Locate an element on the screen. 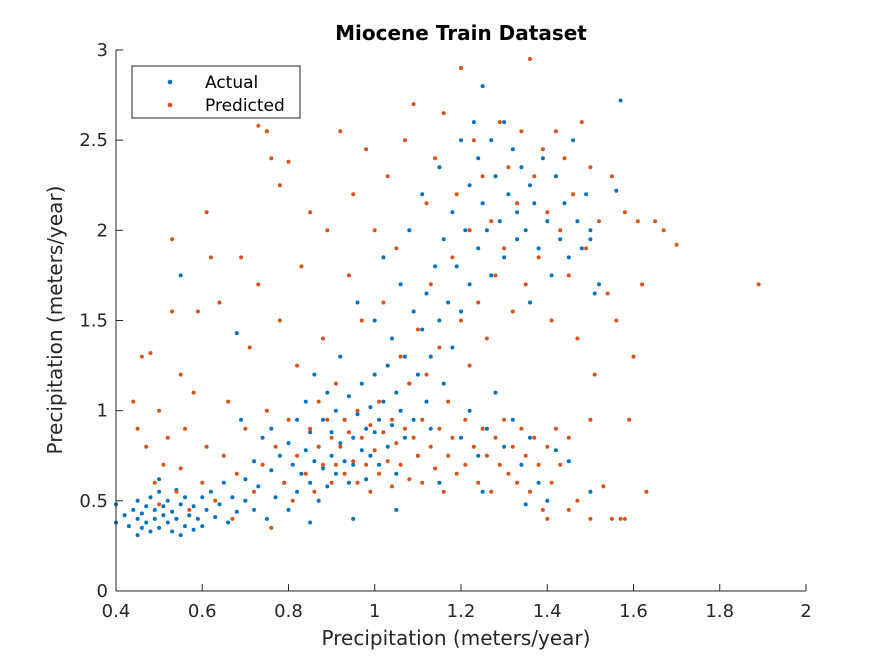 Image resolution: width=891 pixels, height=664 pixels. x-tick-label: 1.2 is located at coordinates (461, 611).